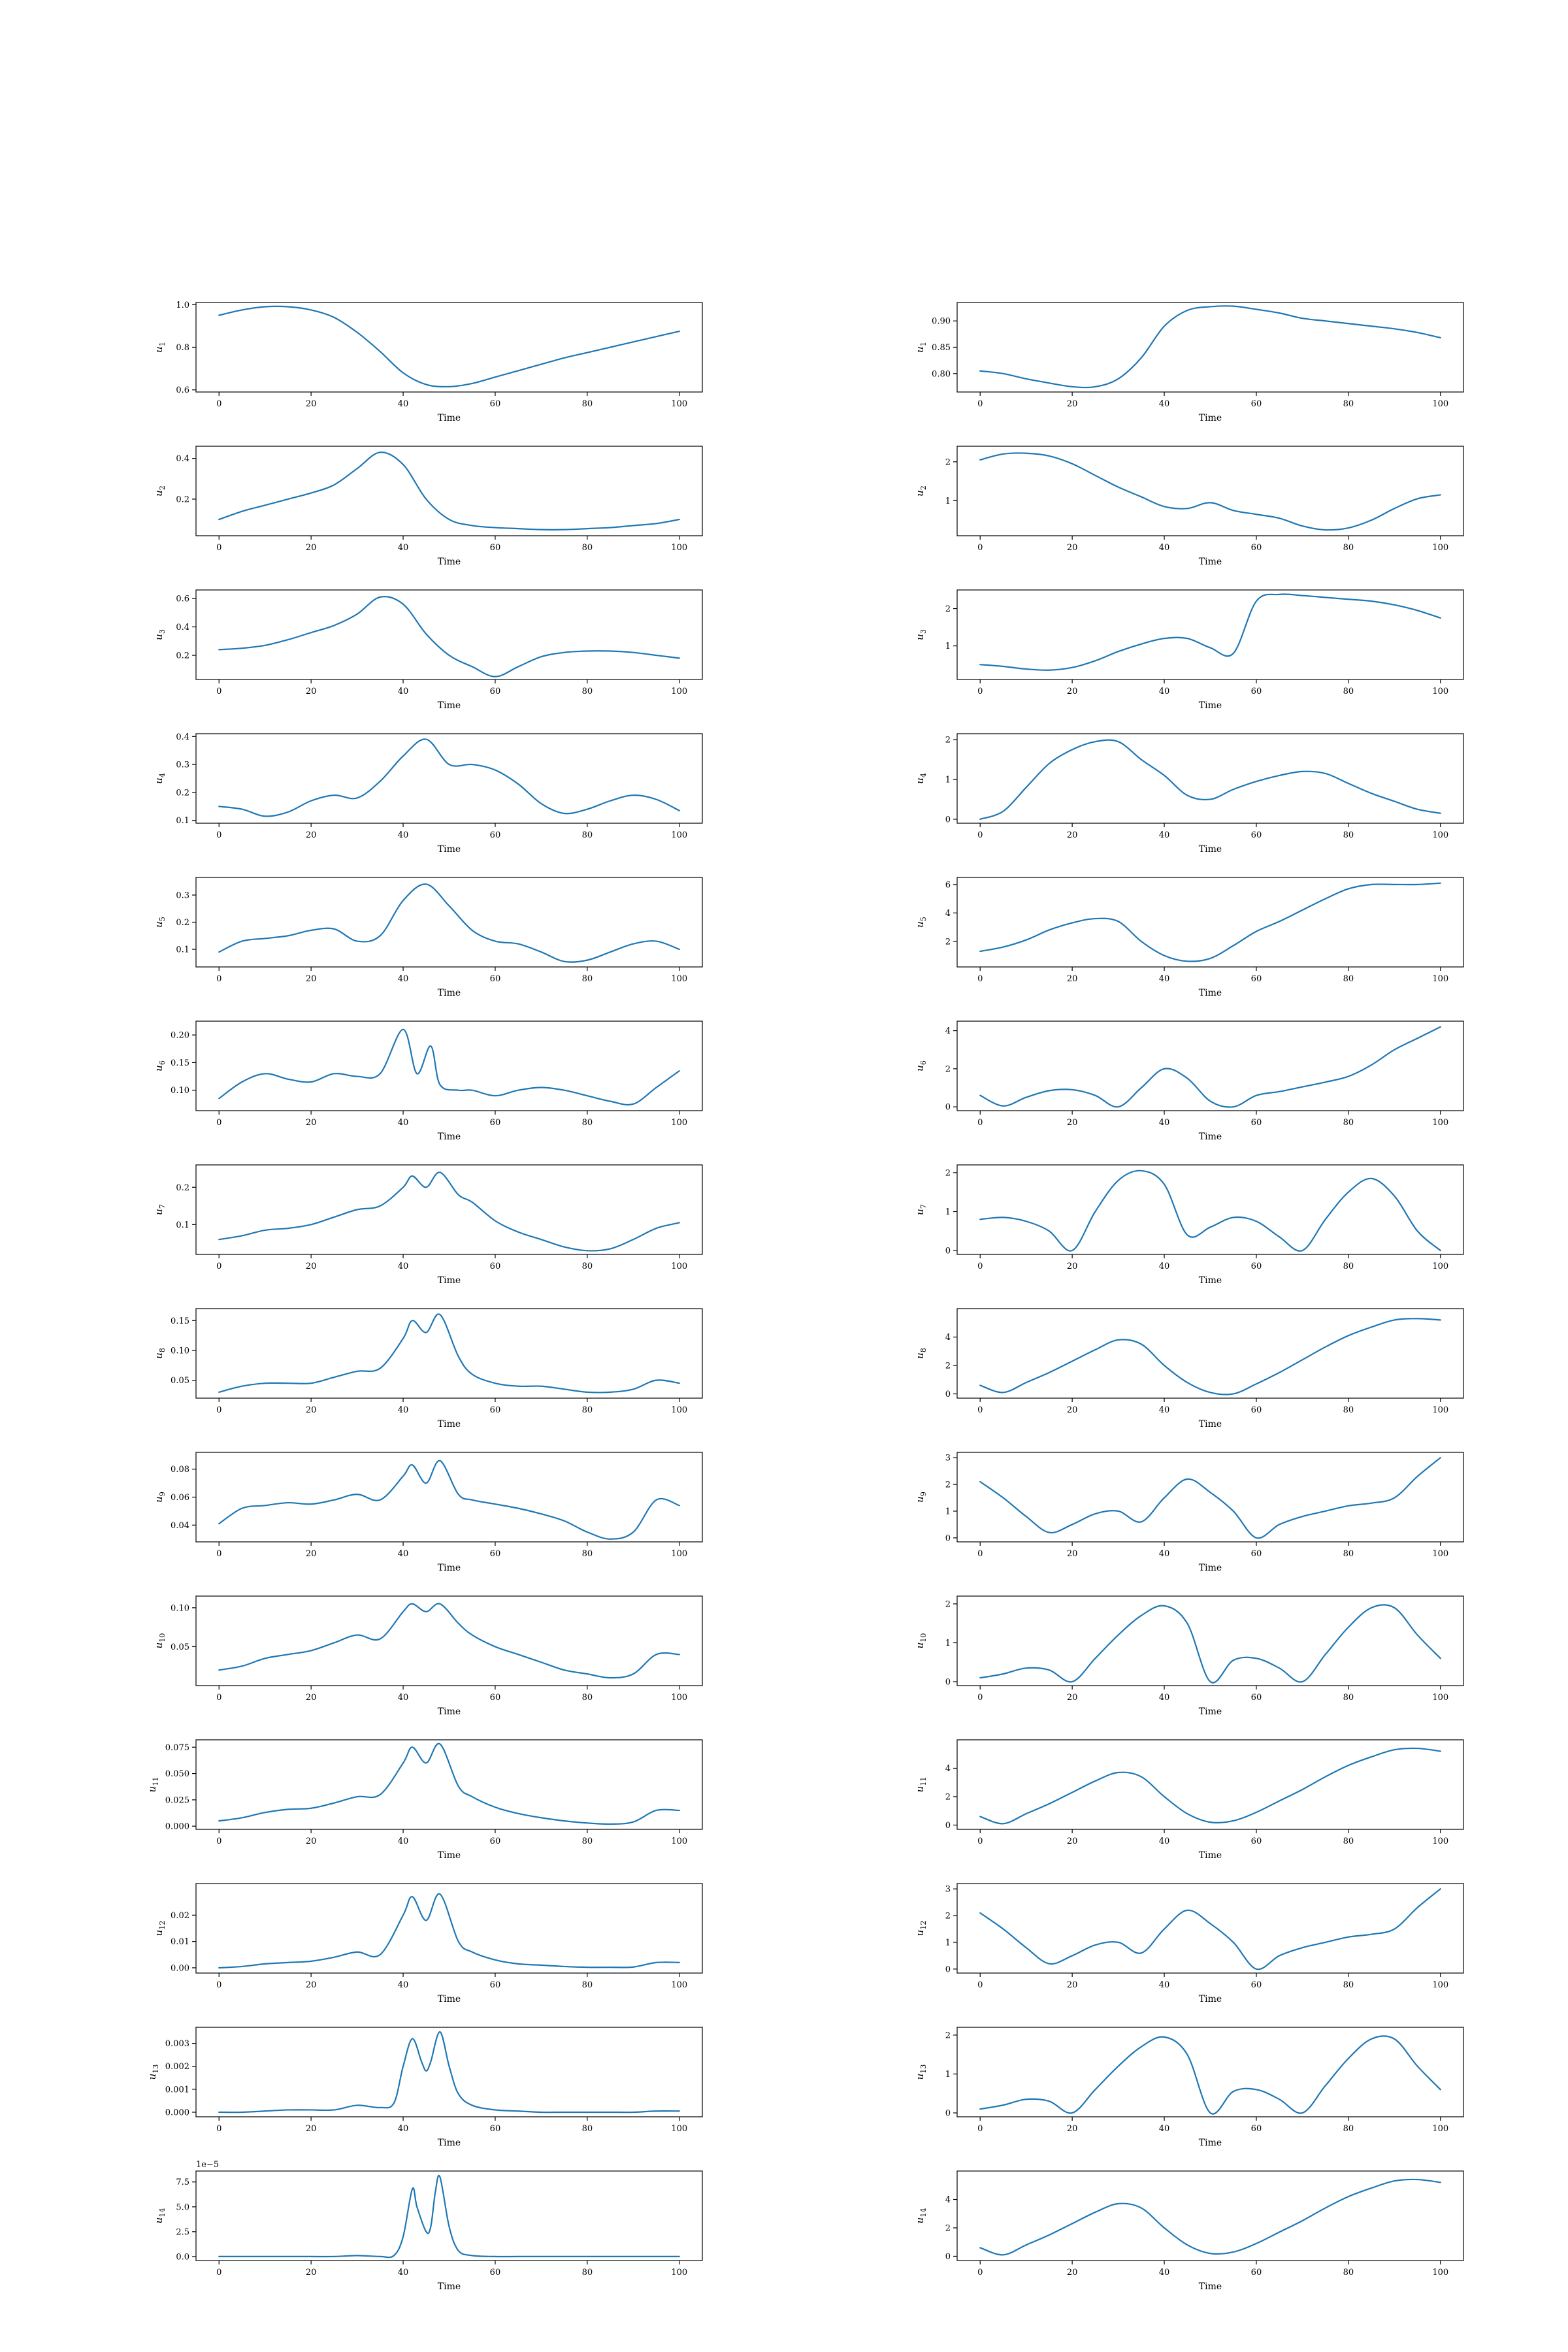 This screenshot has width=1568, height=2352. What do you see at coordinates (162, 2212) in the screenshot?
I see `y-axis-label-subscript: 14` at bounding box center [162, 2212].